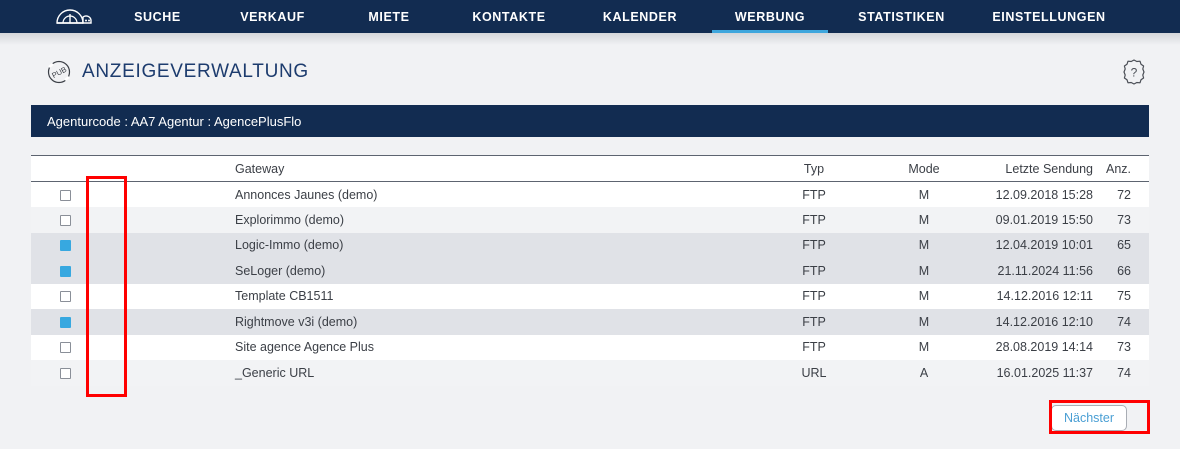  What do you see at coordinates (479, 194) in the screenshot?
I see `cell-gateway: Annonces Jaunes (demo)` at bounding box center [479, 194].